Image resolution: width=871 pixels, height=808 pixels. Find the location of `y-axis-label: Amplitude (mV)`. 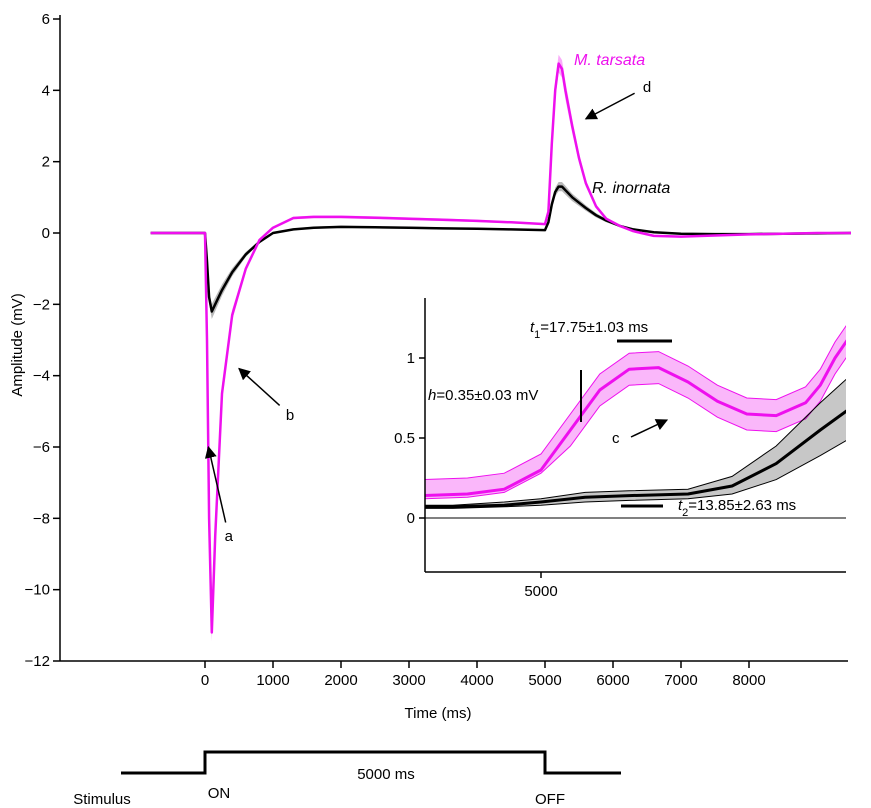

y-axis-label: Amplitude (mV) is located at coordinates (17, 344).